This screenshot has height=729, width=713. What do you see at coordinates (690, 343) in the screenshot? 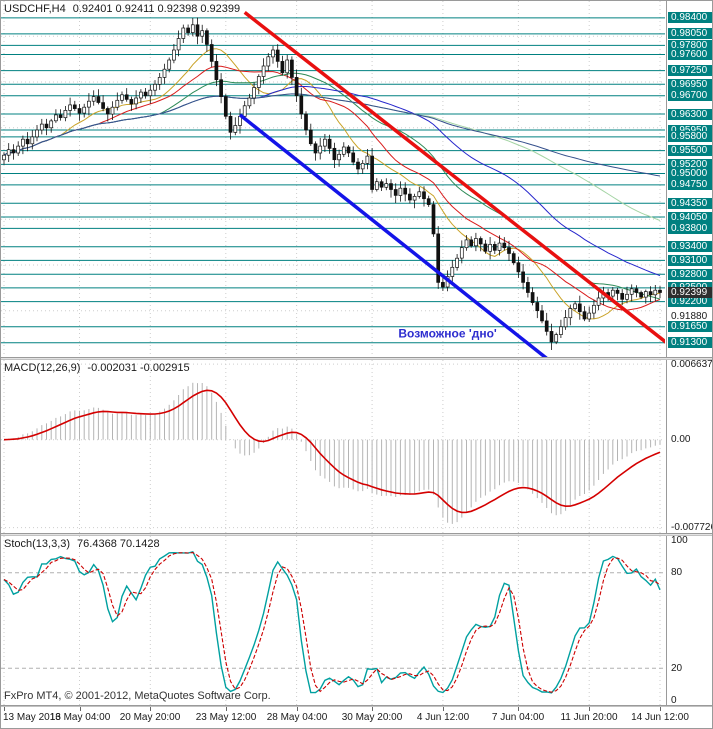
I see `price-level-badge: 0.91300` at bounding box center [690, 343].